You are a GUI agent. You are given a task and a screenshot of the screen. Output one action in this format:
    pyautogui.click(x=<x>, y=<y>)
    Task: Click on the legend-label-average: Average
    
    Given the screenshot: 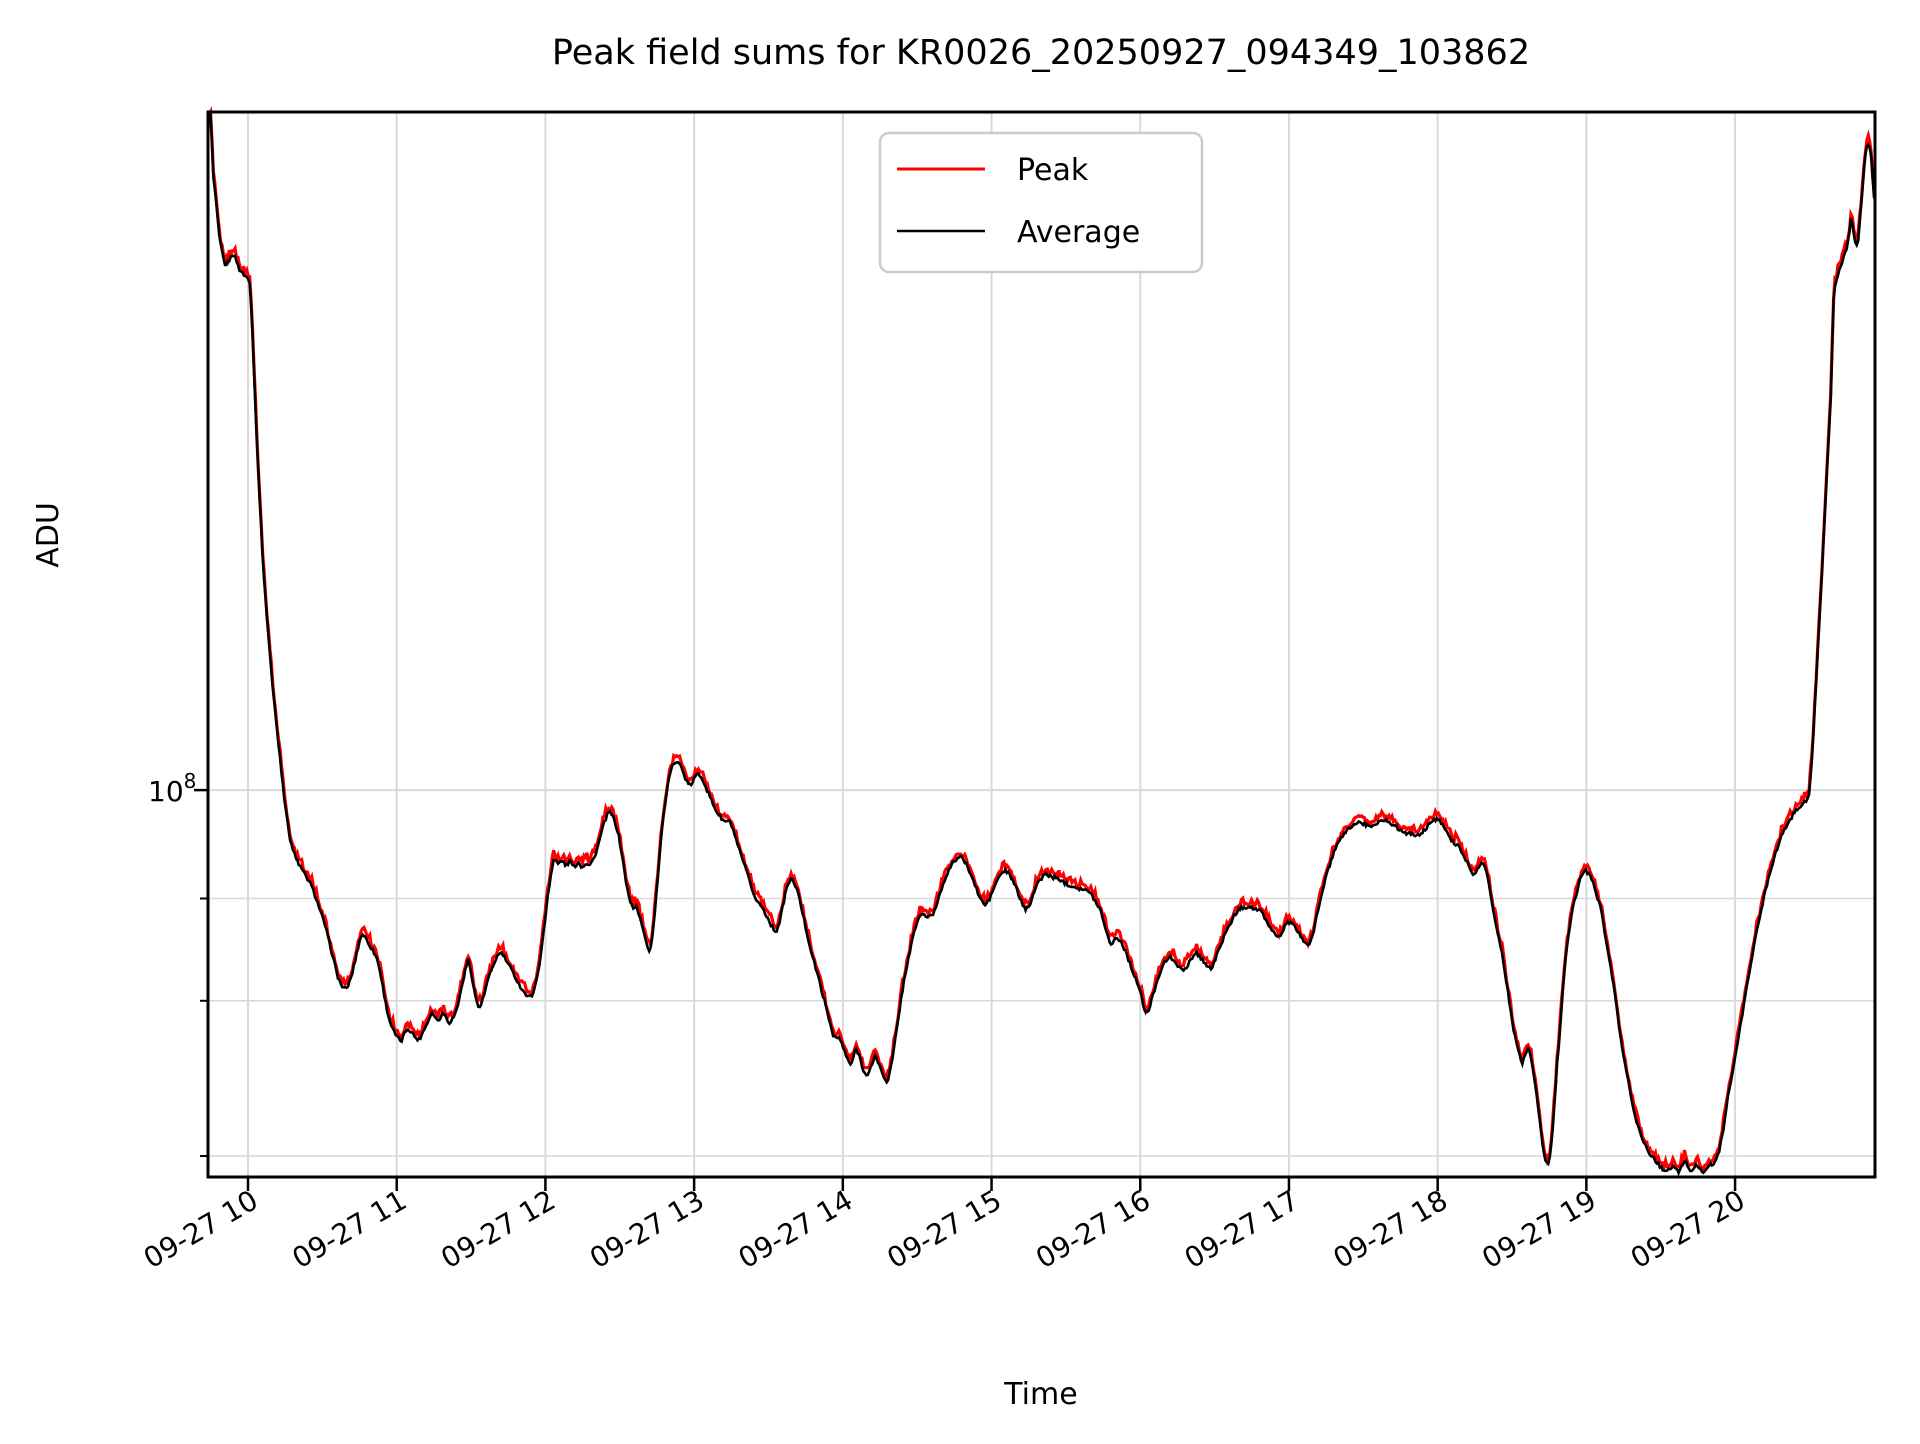 What is the action you would take?
    pyautogui.click(x=1078, y=232)
    